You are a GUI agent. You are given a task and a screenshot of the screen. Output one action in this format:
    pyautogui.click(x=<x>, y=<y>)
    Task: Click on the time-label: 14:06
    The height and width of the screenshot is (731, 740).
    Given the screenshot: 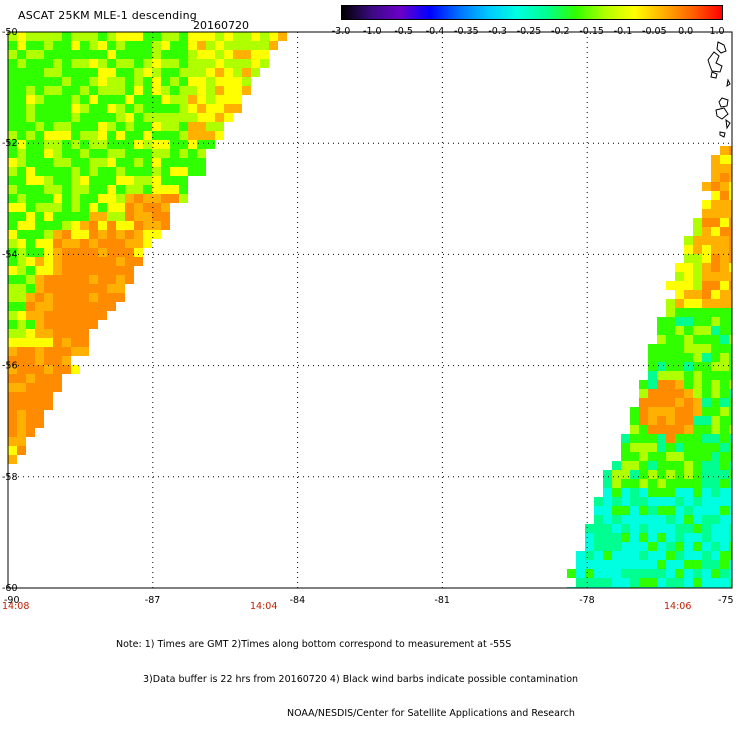 What is the action you would take?
    pyautogui.click(x=677, y=605)
    